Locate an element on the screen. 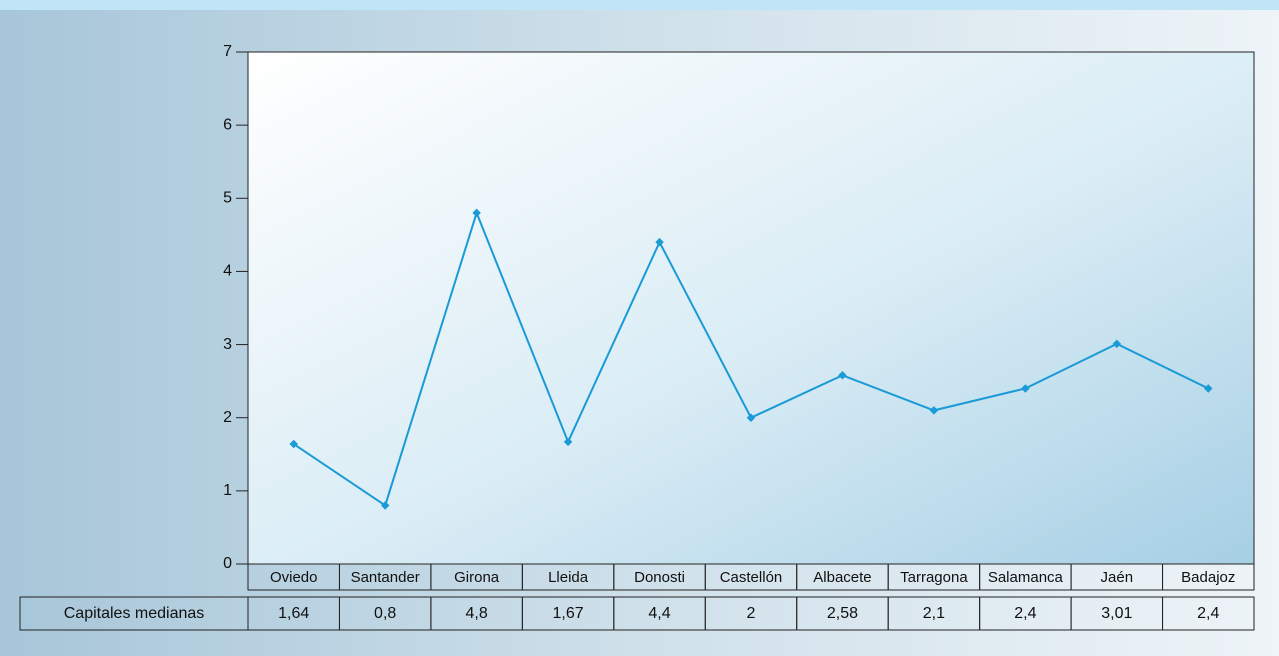 The width and height of the screenshot is (1279, 656). table-cell is located at coordinates (1208, 613).